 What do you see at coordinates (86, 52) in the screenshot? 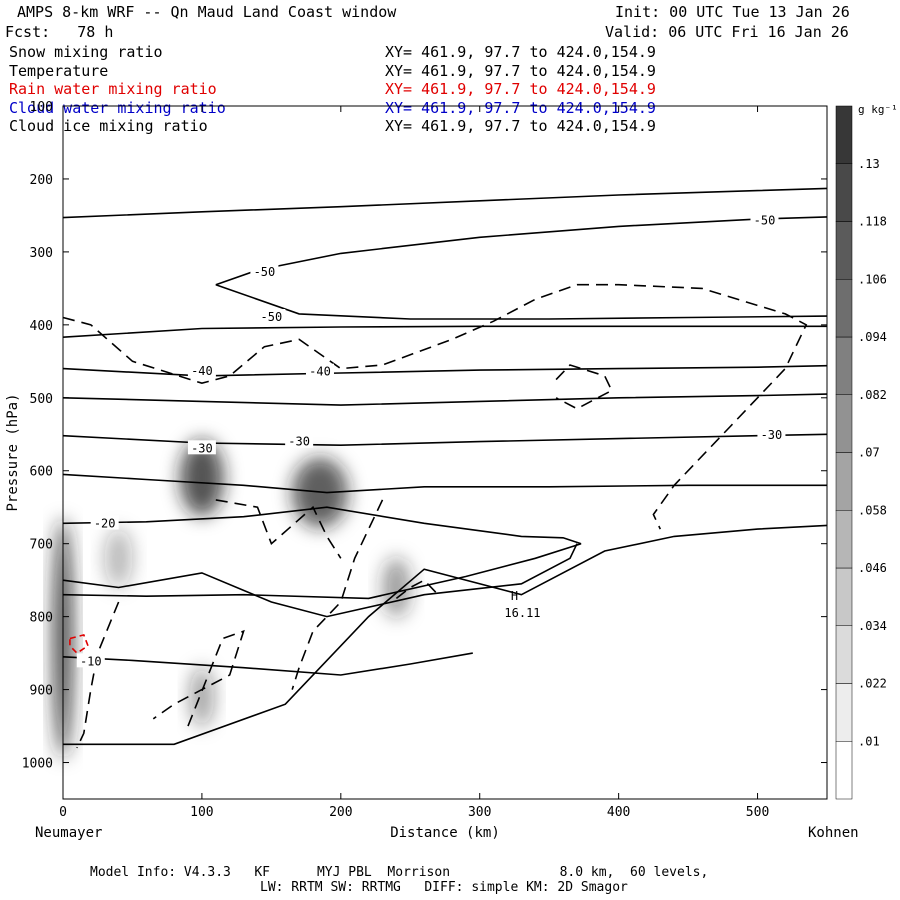
I see `field-name: Snow mixing ratio` at bounding box center [86, 52].